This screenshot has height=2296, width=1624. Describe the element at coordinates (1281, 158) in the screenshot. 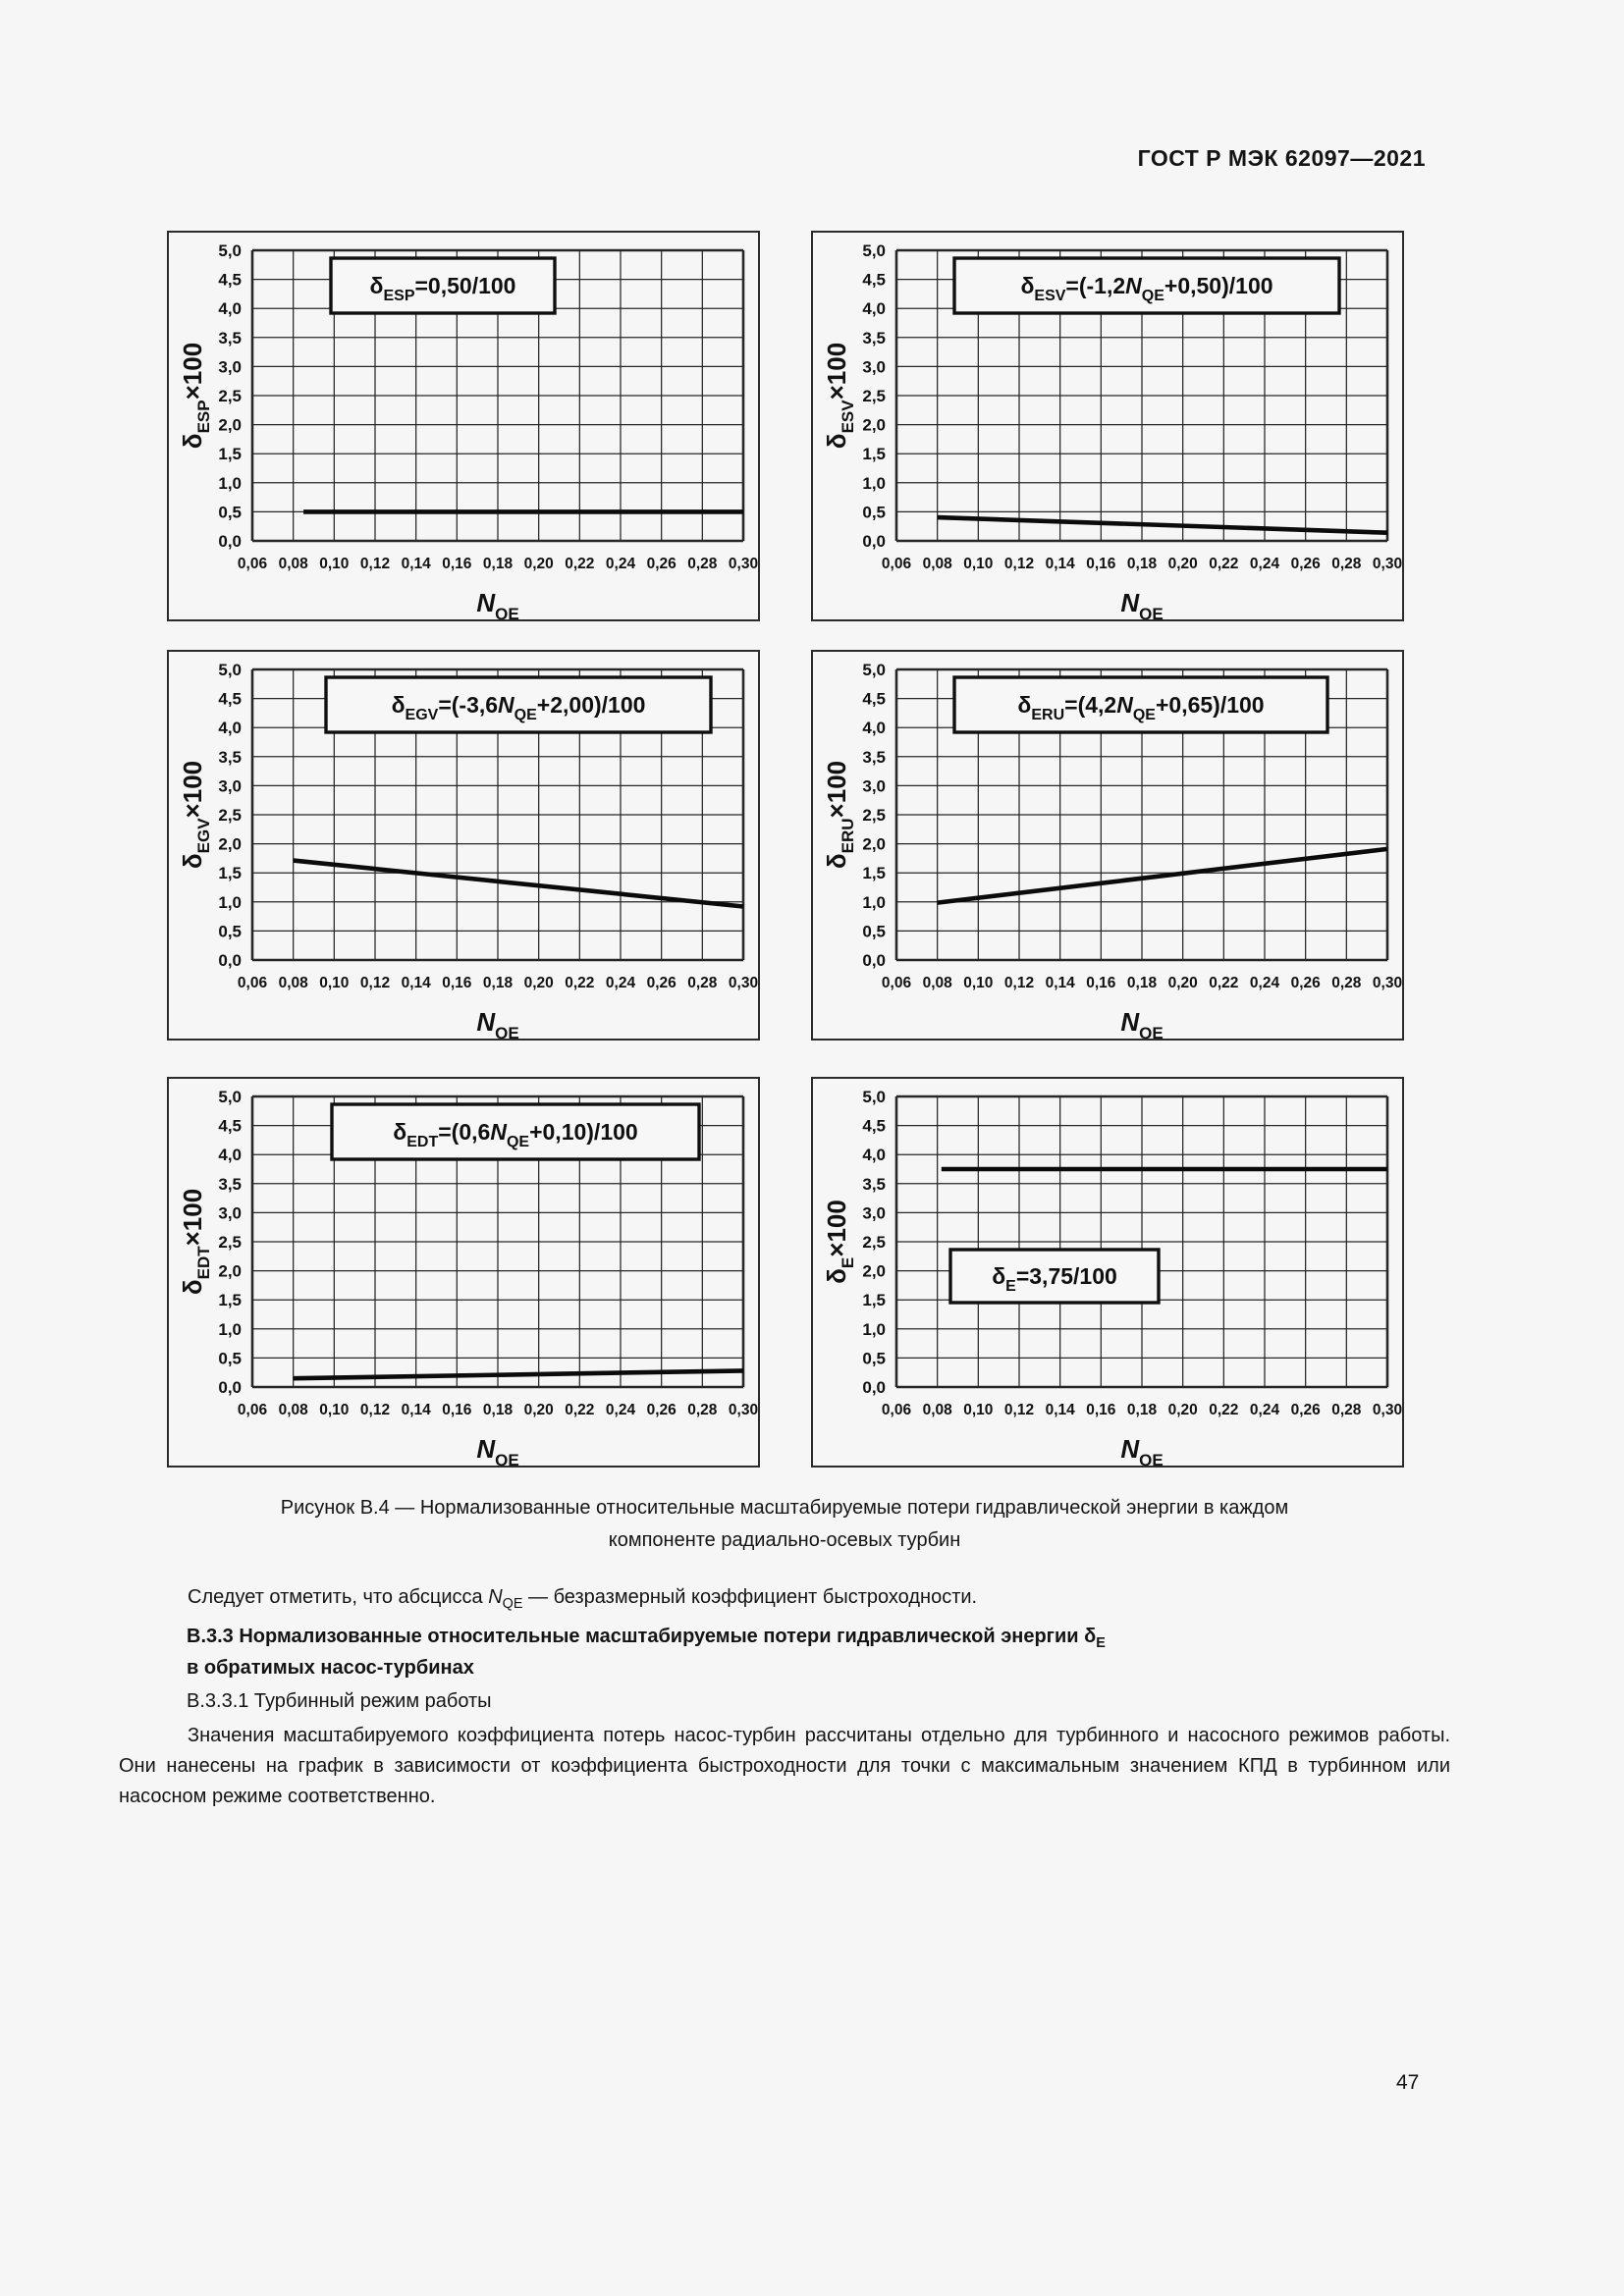

I see `page-header-standard-number: ГОСТ Р МЭК 62097—2021` at that location.